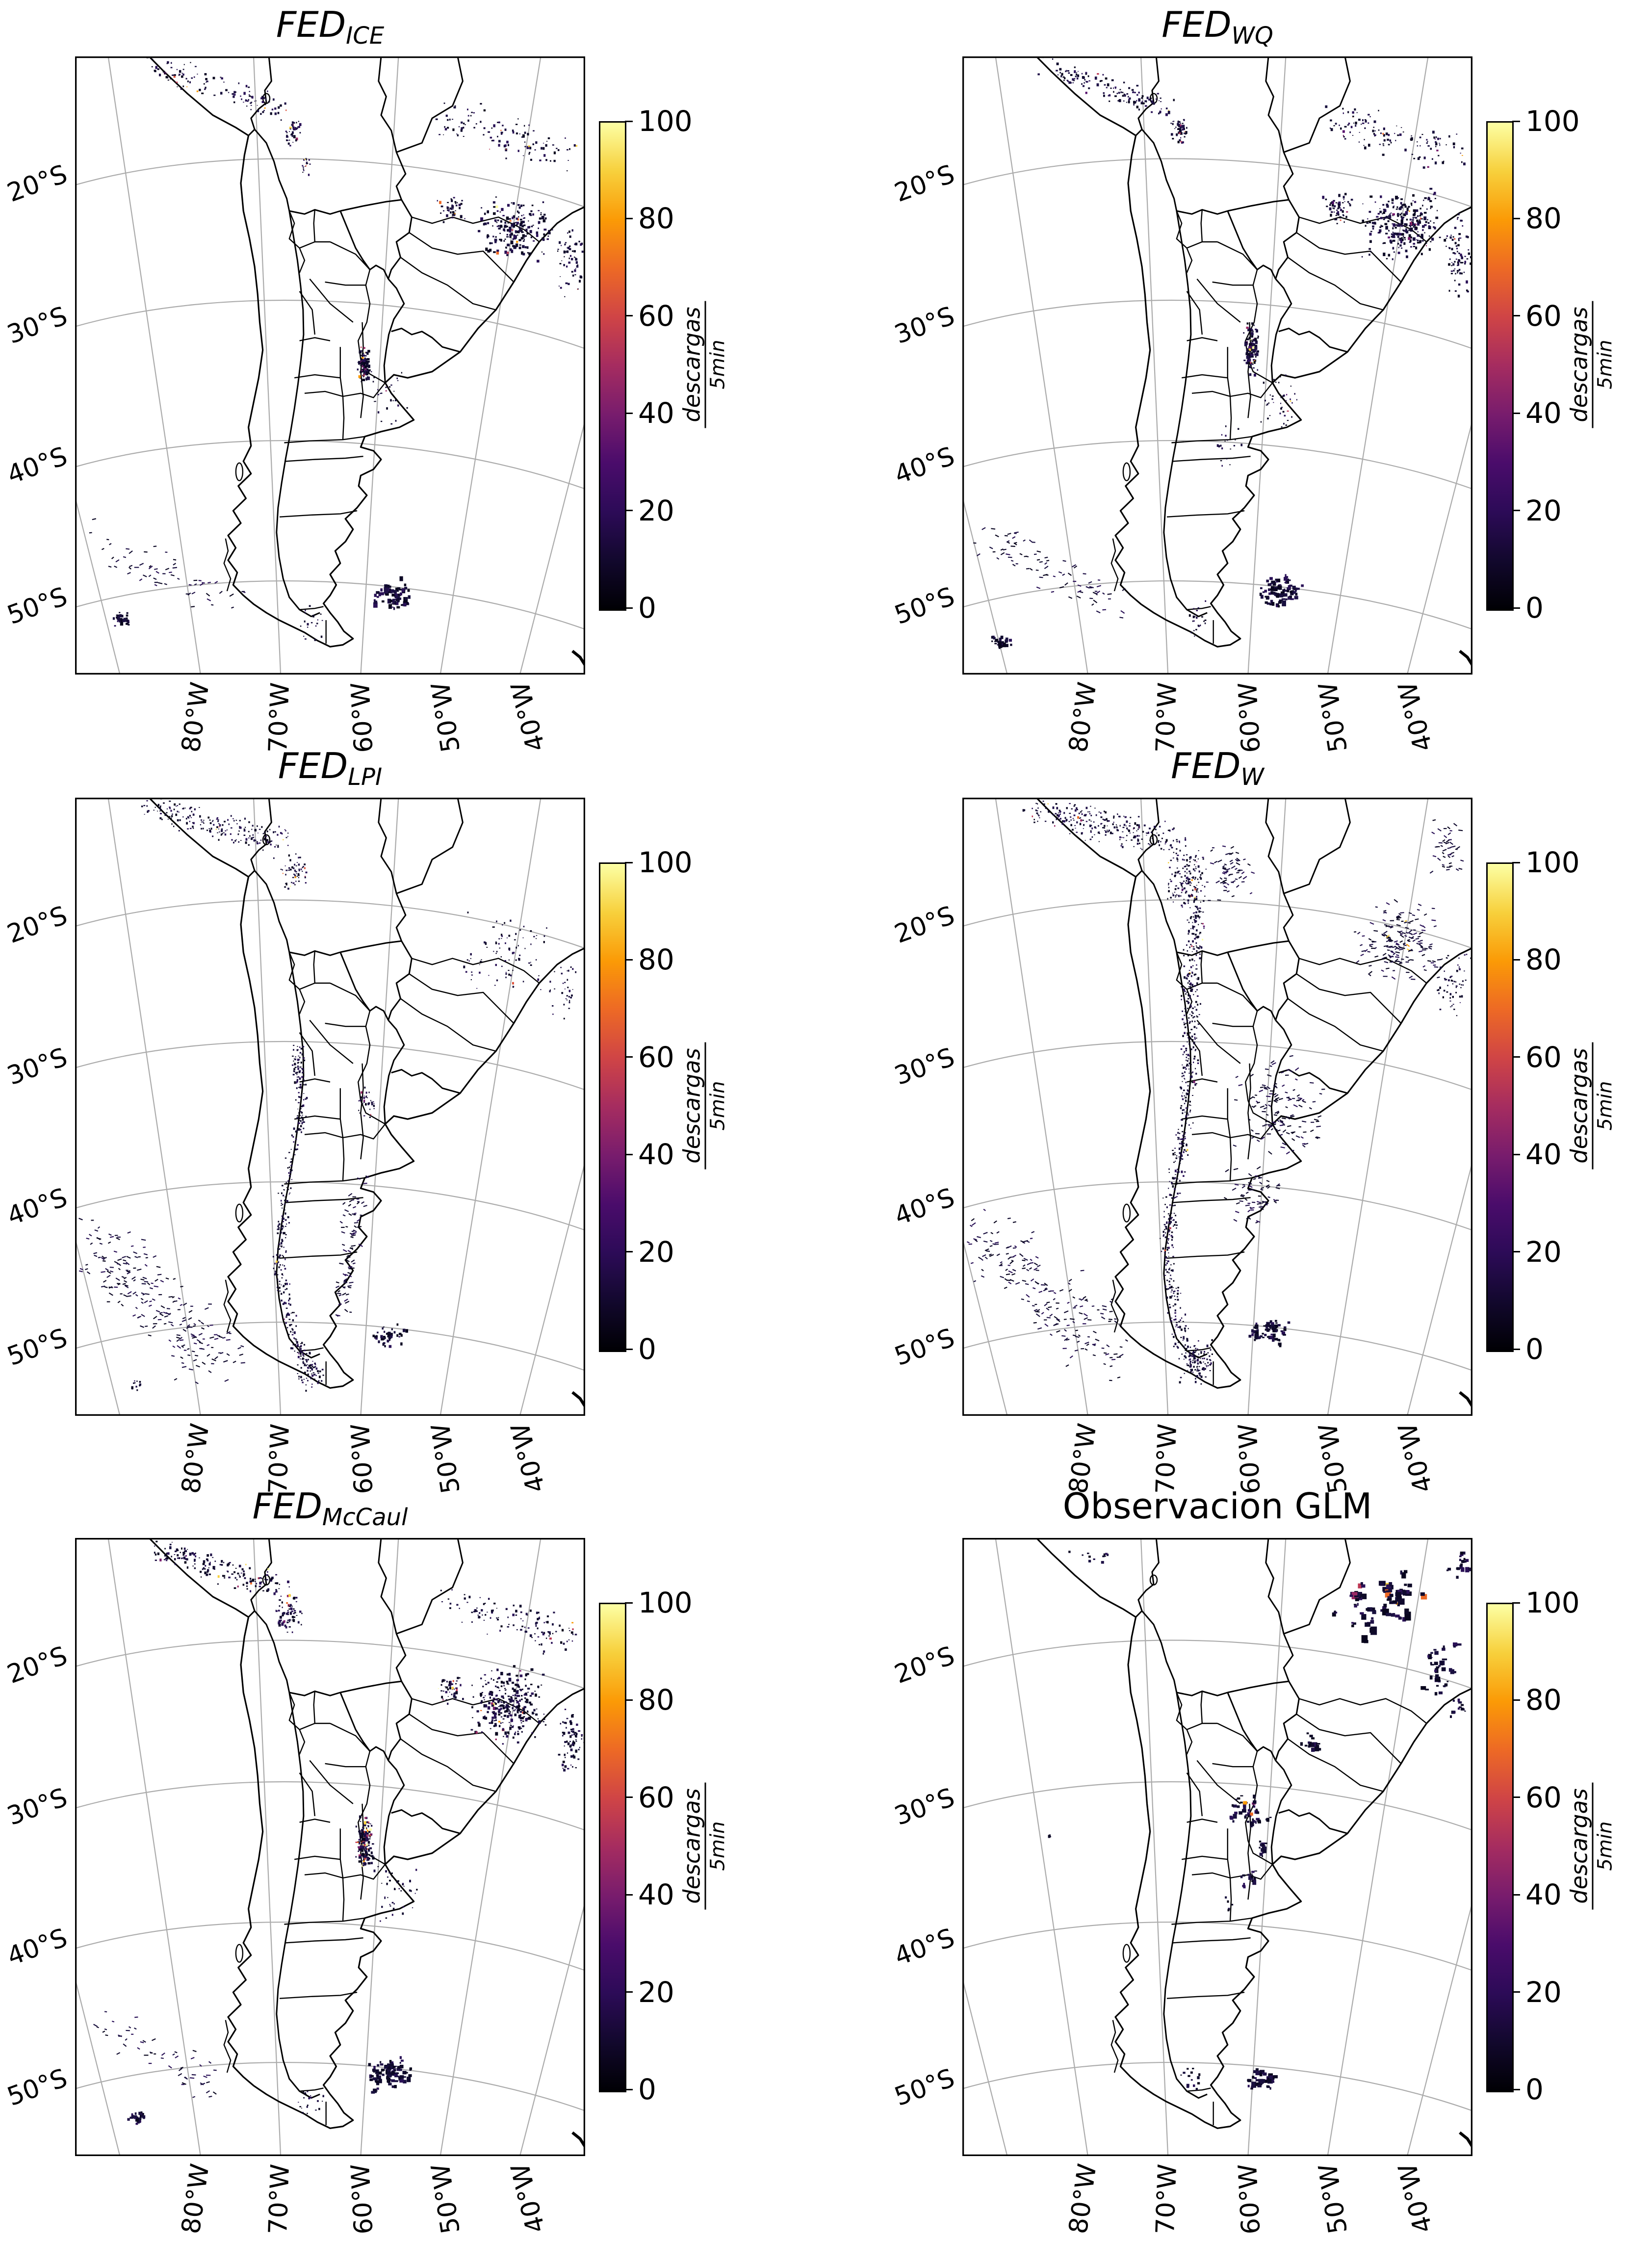 Image resolution: width=1652 pixels, height=2264 pixels. I want to click on lon-tick-label: 60°W, so click(1249, 717).